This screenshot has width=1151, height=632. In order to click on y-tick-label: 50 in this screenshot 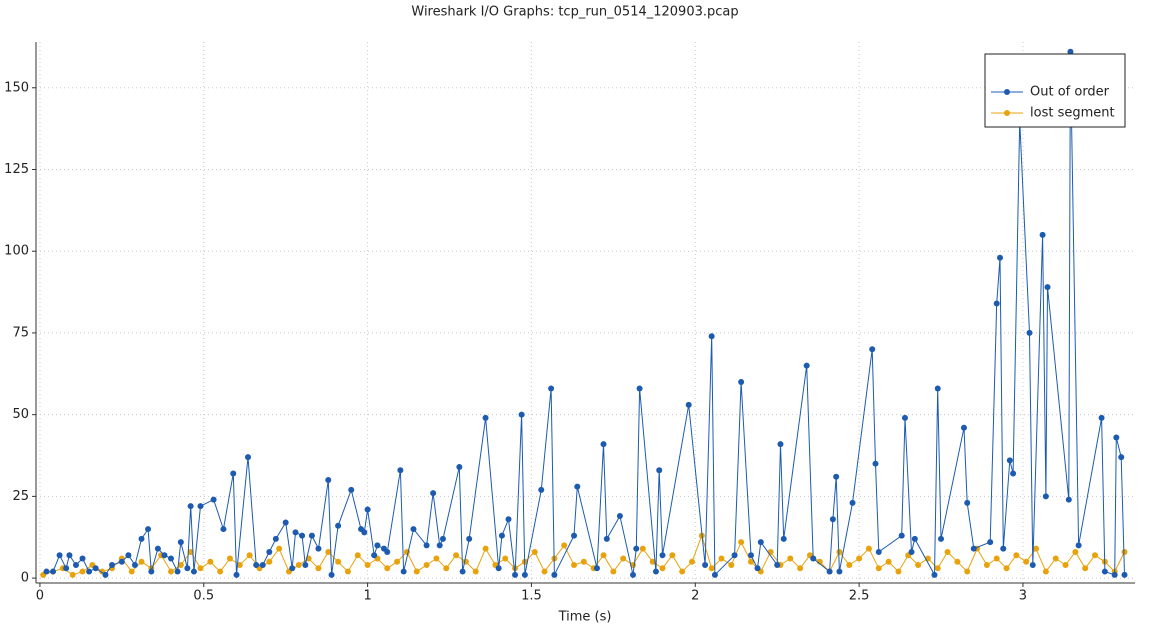, I will do `click(20, 414)`.